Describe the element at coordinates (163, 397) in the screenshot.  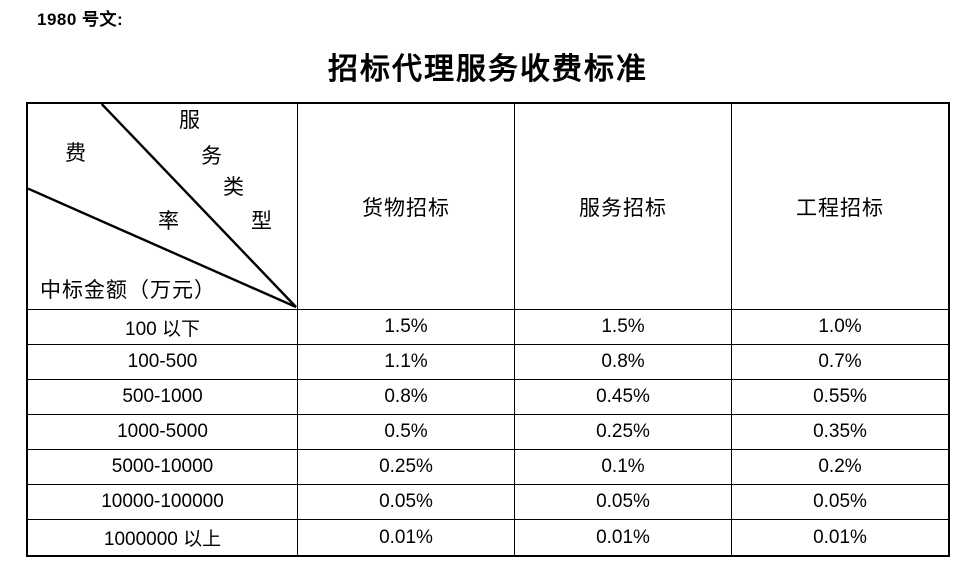
I see `row-range-cell: 500-1000` at that location.